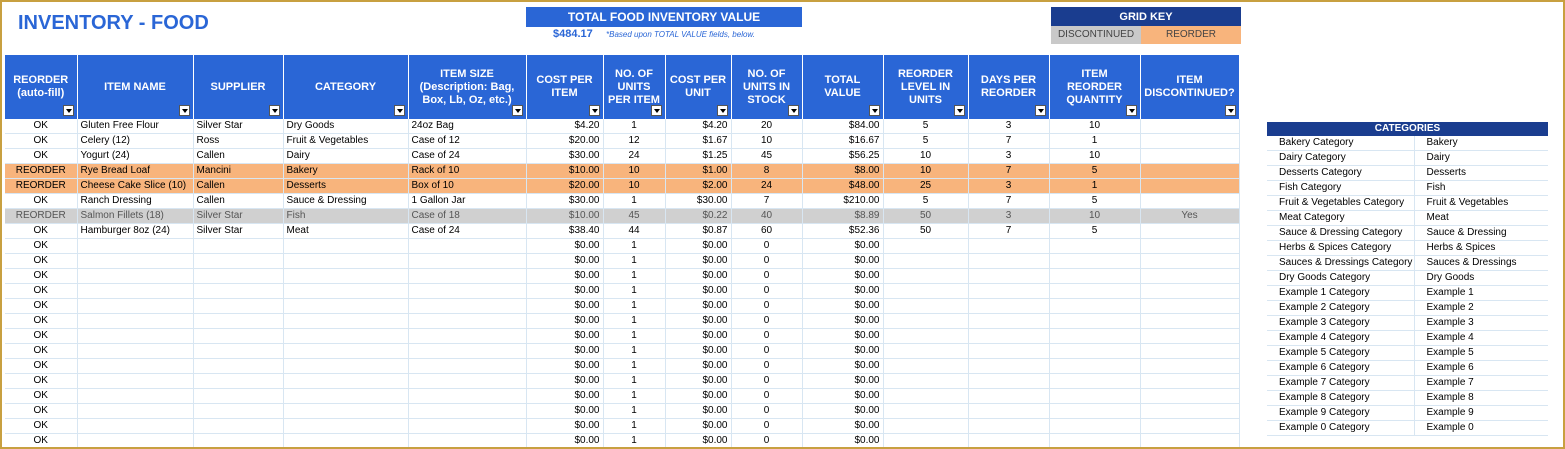  What do you see at coordinates (1341, 188) in the screenshot?
I see `category-key: Fish Category` at bounding box center [1341, 188].